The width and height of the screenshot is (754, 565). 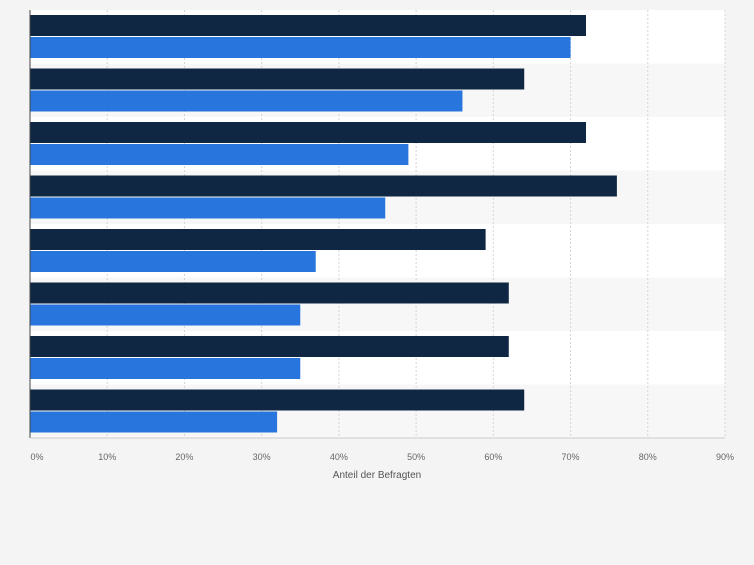 I want to click on x-tick-label: 40%, so click(x=339, y=457).